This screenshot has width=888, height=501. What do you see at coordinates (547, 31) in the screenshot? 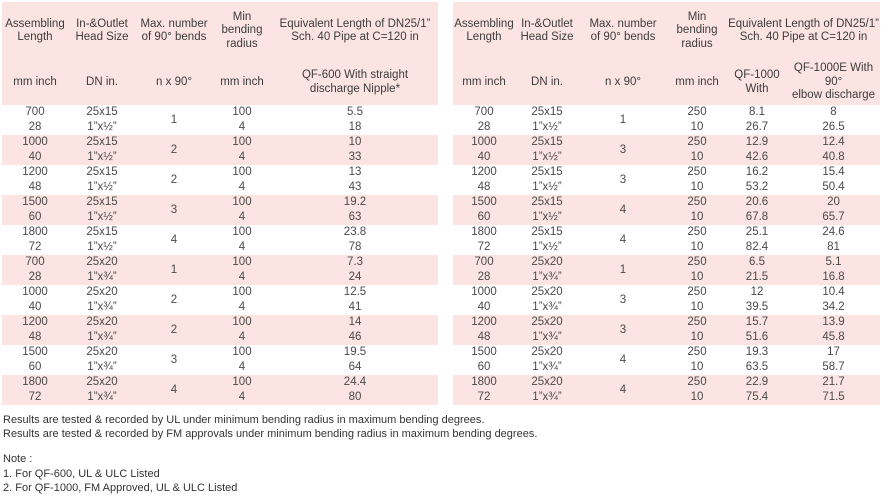
I see `col-header-head-size: In-&Outlet Head Size` at bounding box center [547, 31].